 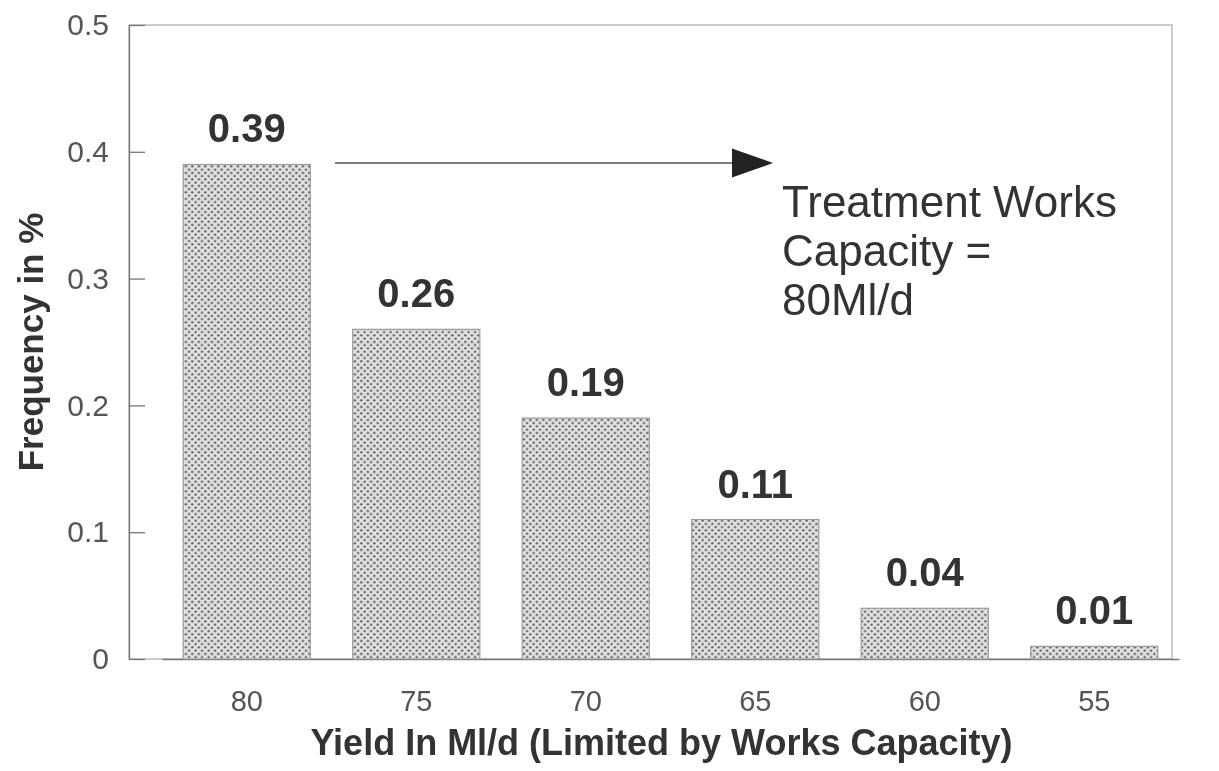 I want to click on y-tick-label: 0, so click(x=100, y=659).